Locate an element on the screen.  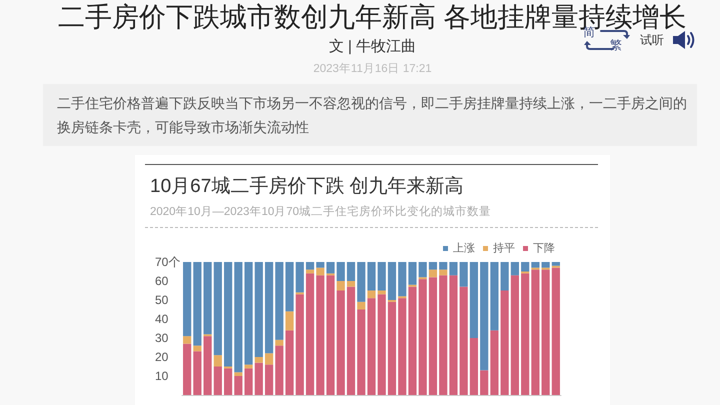
y-tick-label: 60 is located at coordinates (162, 281).